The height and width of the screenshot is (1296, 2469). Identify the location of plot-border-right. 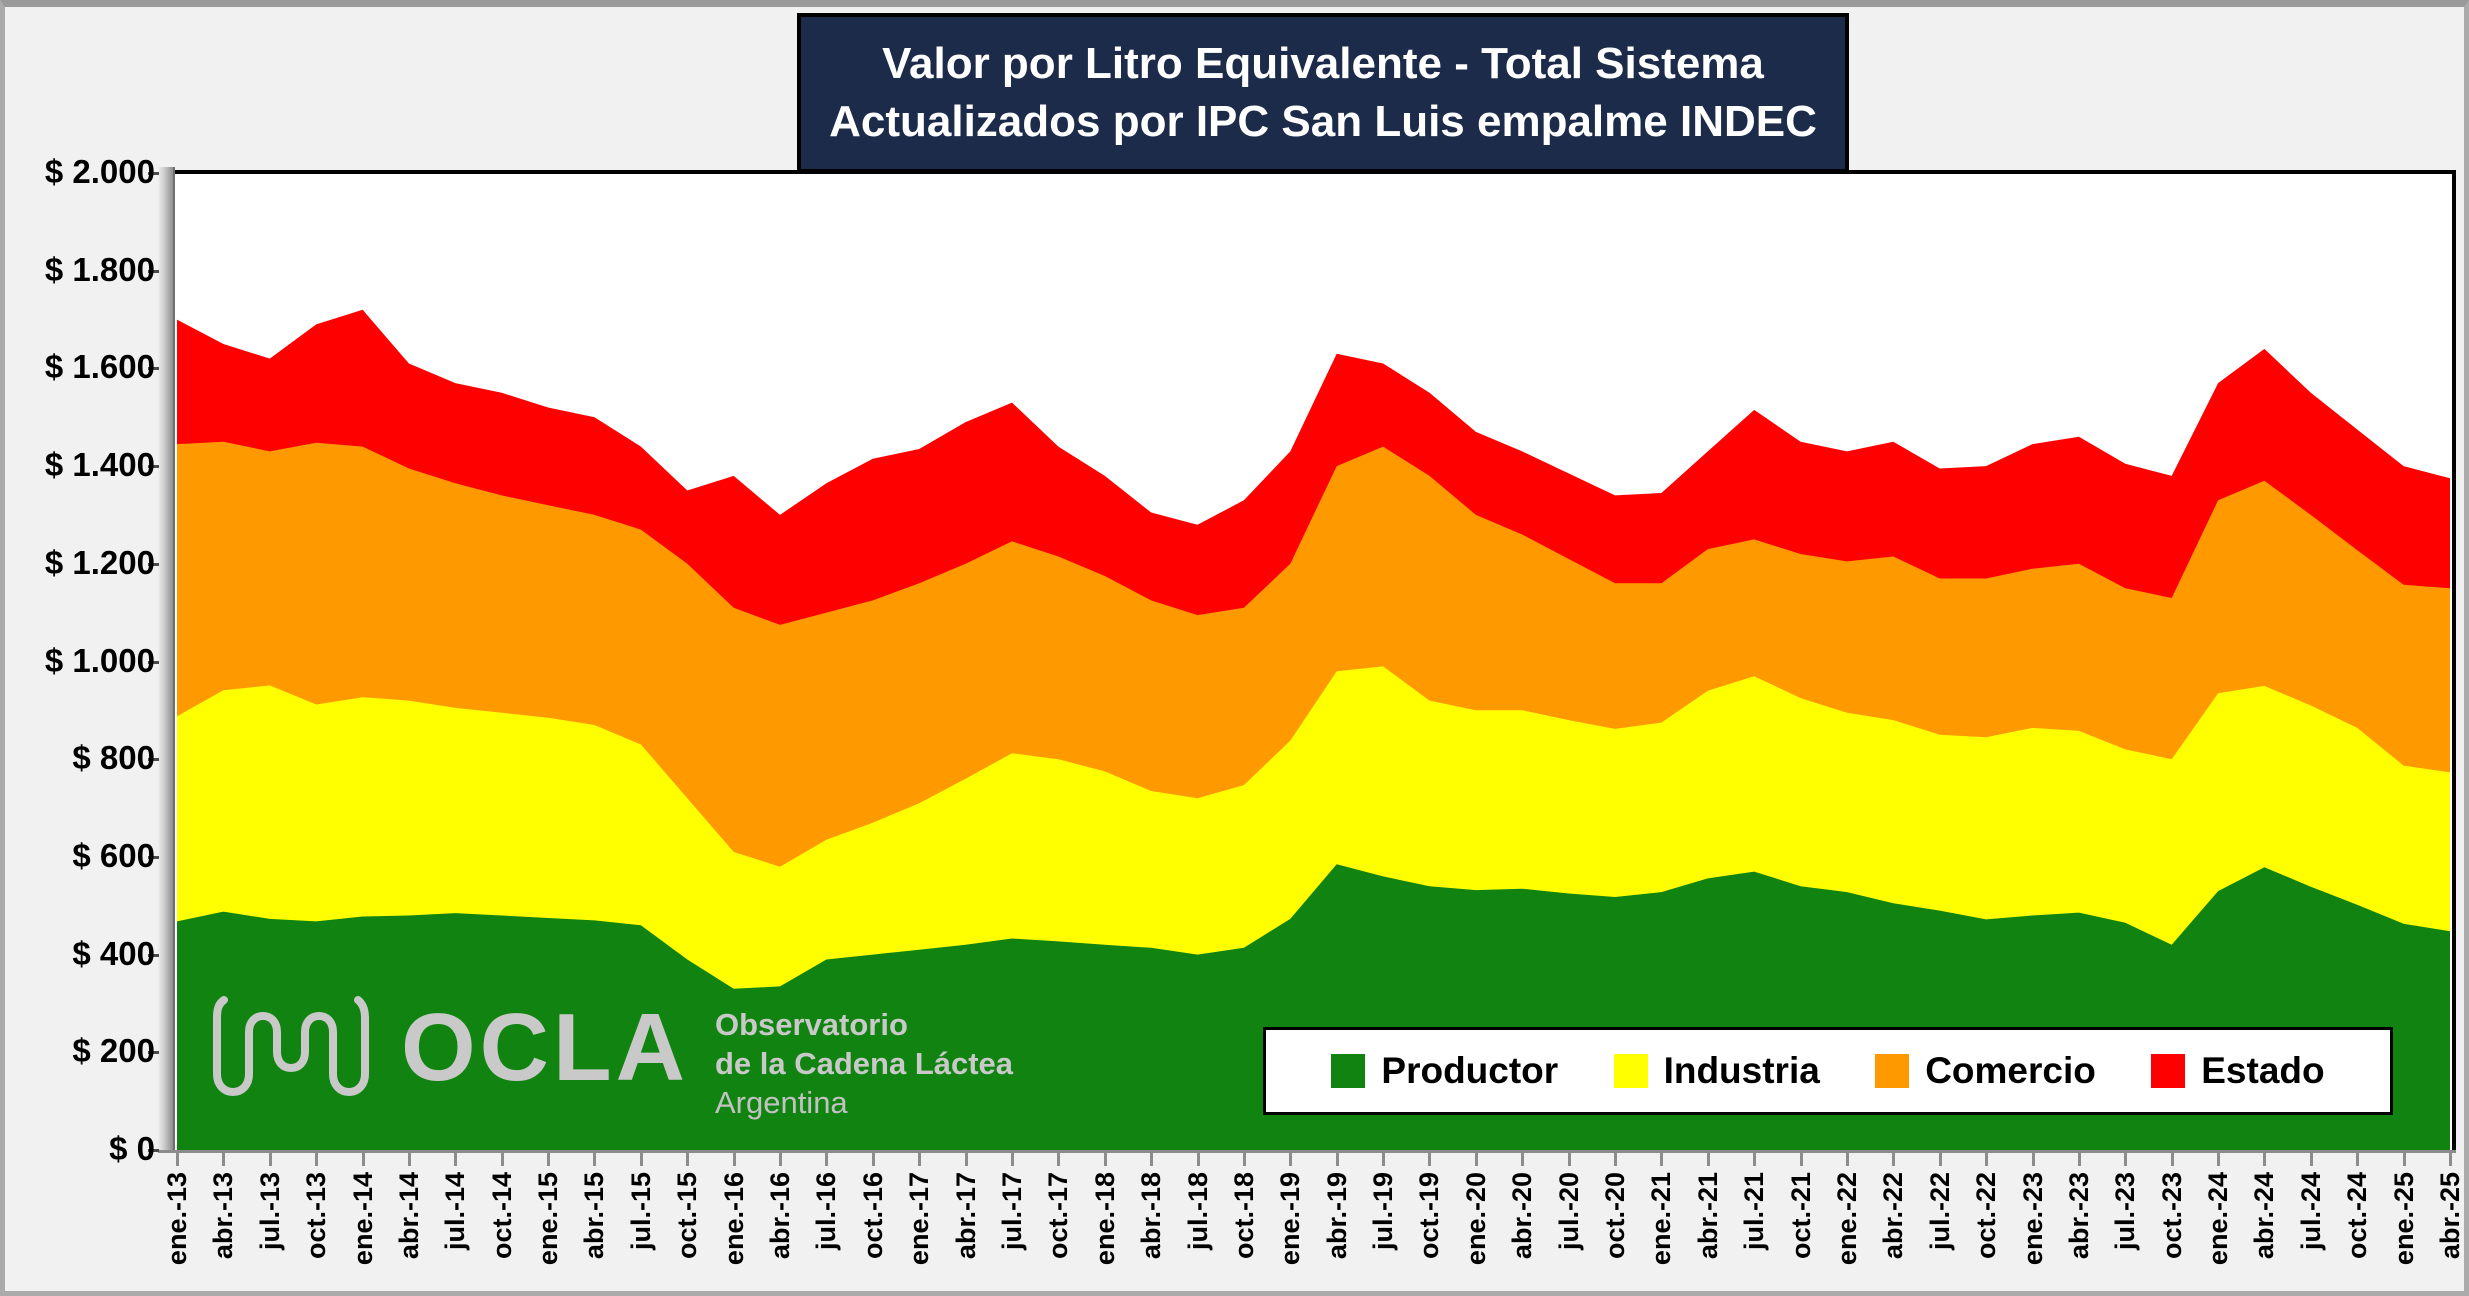
(2454, 661).